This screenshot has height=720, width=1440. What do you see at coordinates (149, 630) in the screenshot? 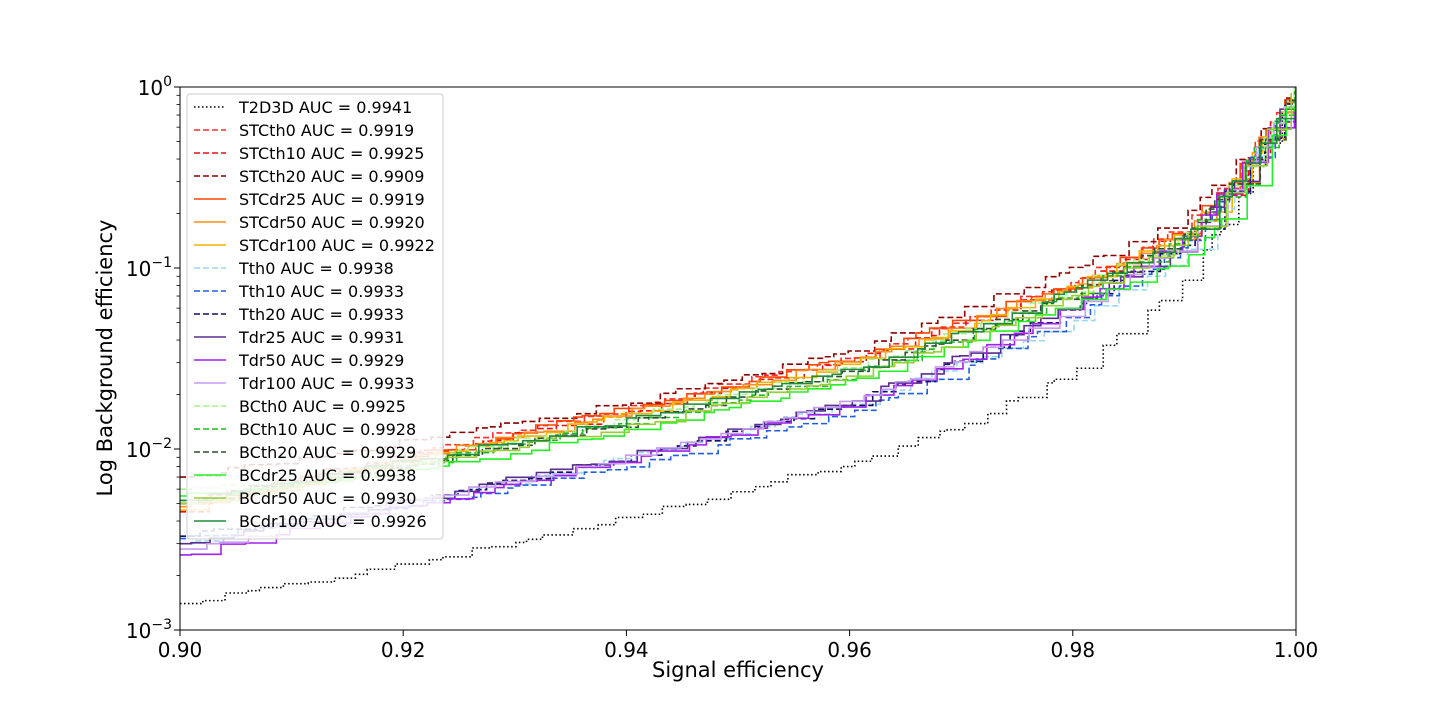
I see `y-tick-label: 10⁻³` at bounding box center [149, 630].